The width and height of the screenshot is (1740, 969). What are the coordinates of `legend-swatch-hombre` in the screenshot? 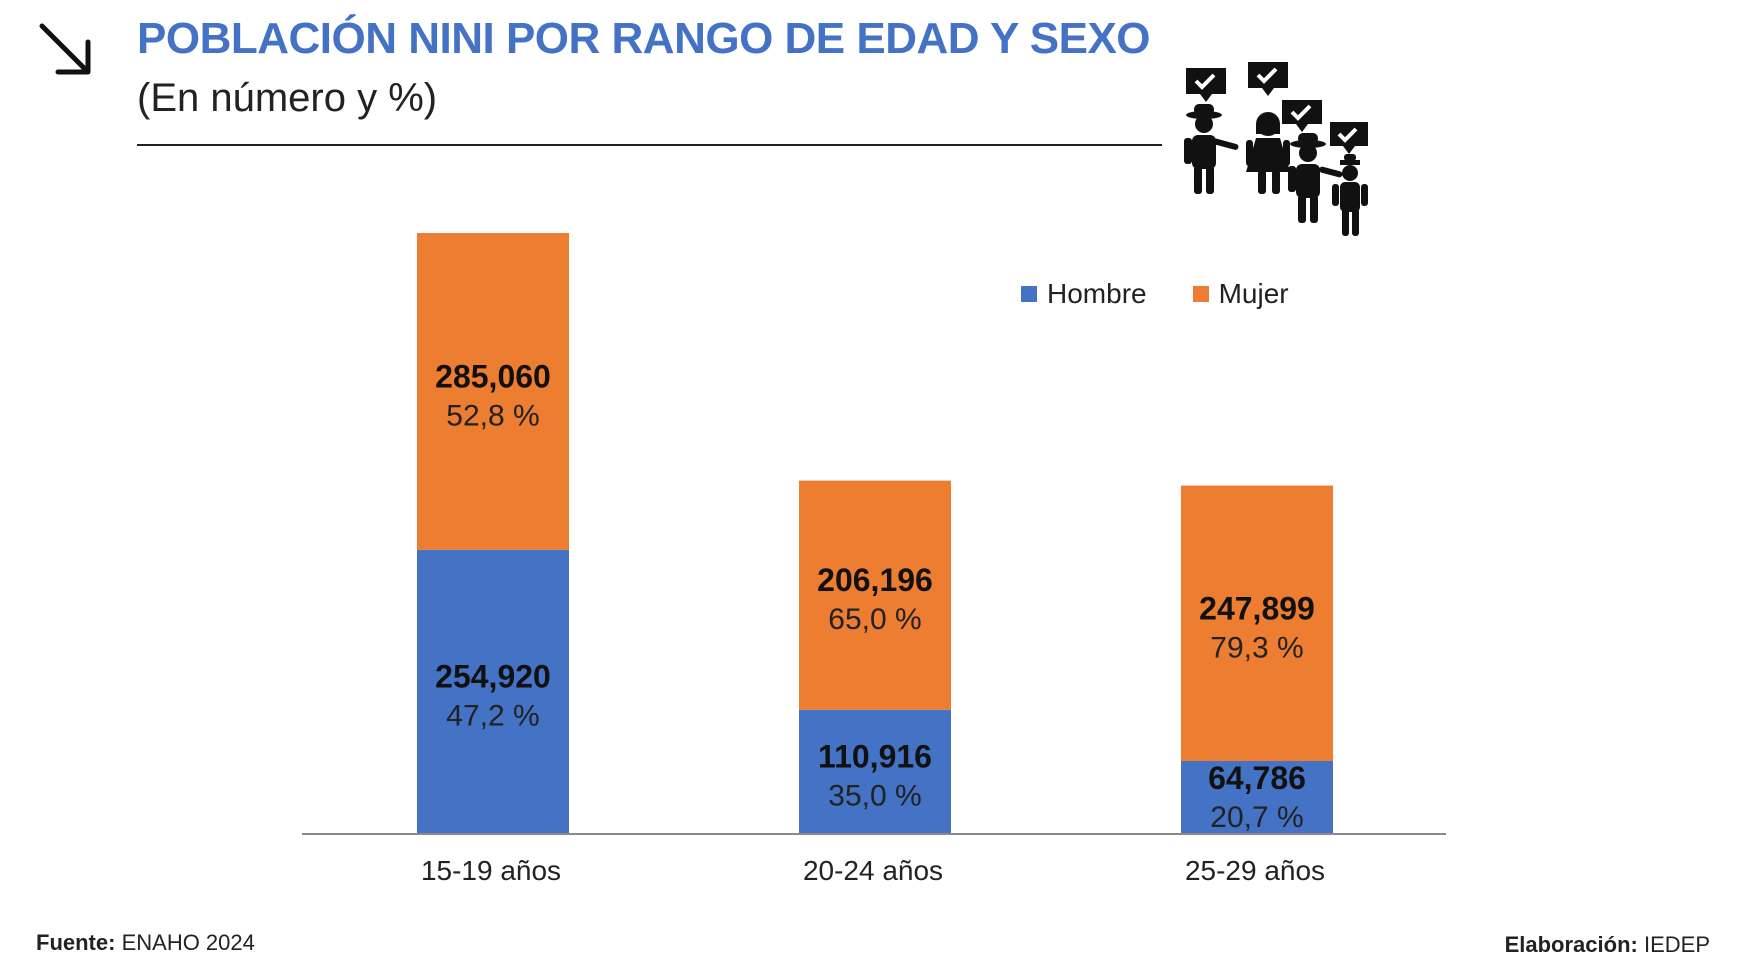 It's located at (1029, 294).